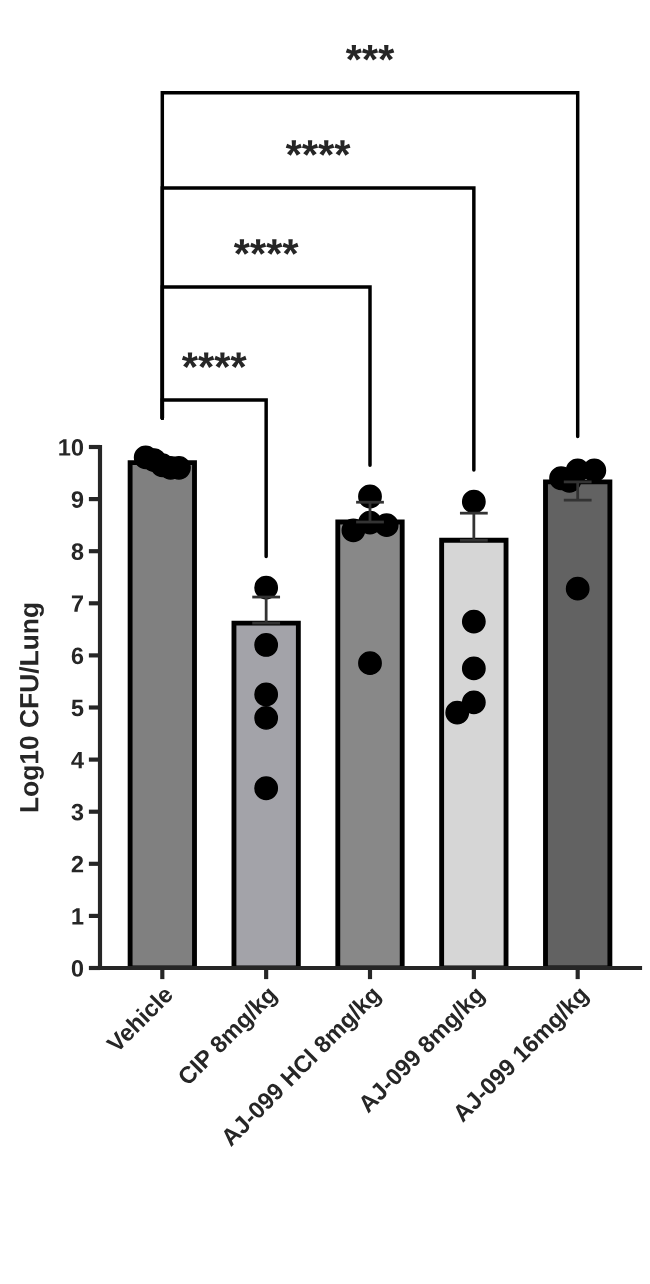 The image size is (650, 1284). I want to click on y-tick-label: 0, so click(77, 968).